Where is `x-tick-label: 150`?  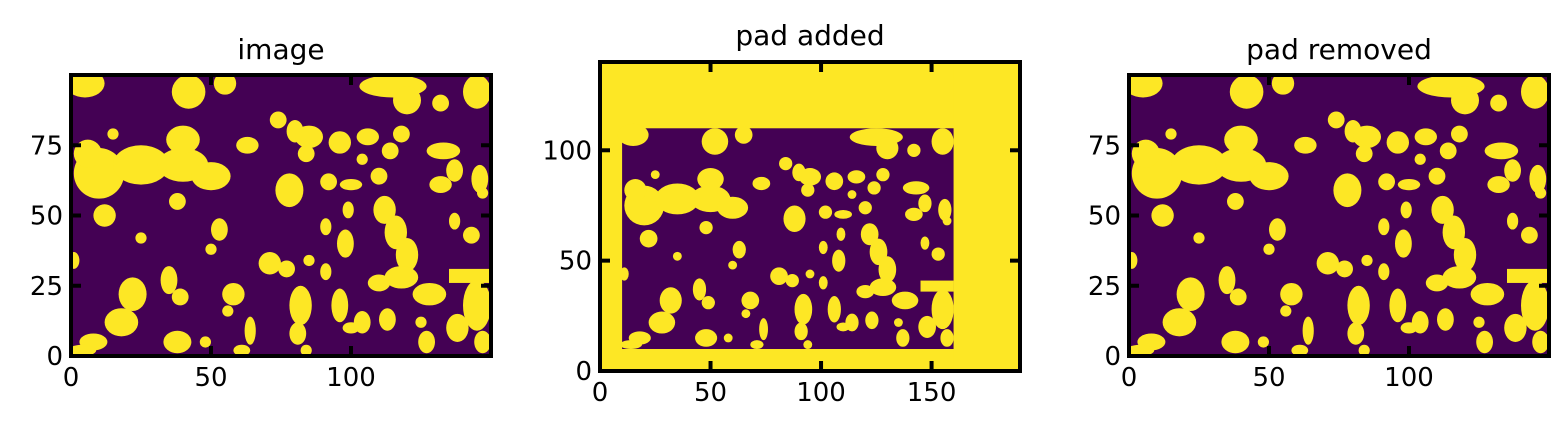 x-tick-label: 150 is located at coordinates (932, 393).